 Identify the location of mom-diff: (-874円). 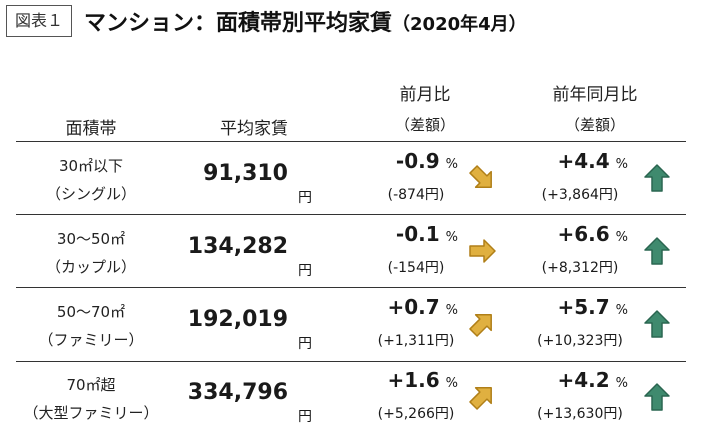
(416, 195).